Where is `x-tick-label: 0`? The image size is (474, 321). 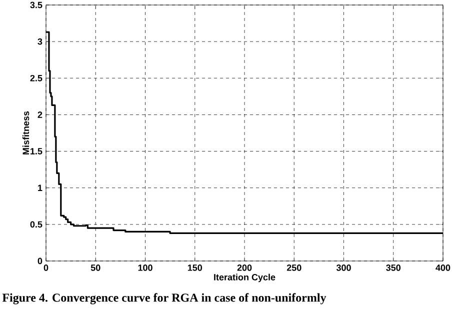 x-tick-label: 0 is located at coordinates (46, 267).